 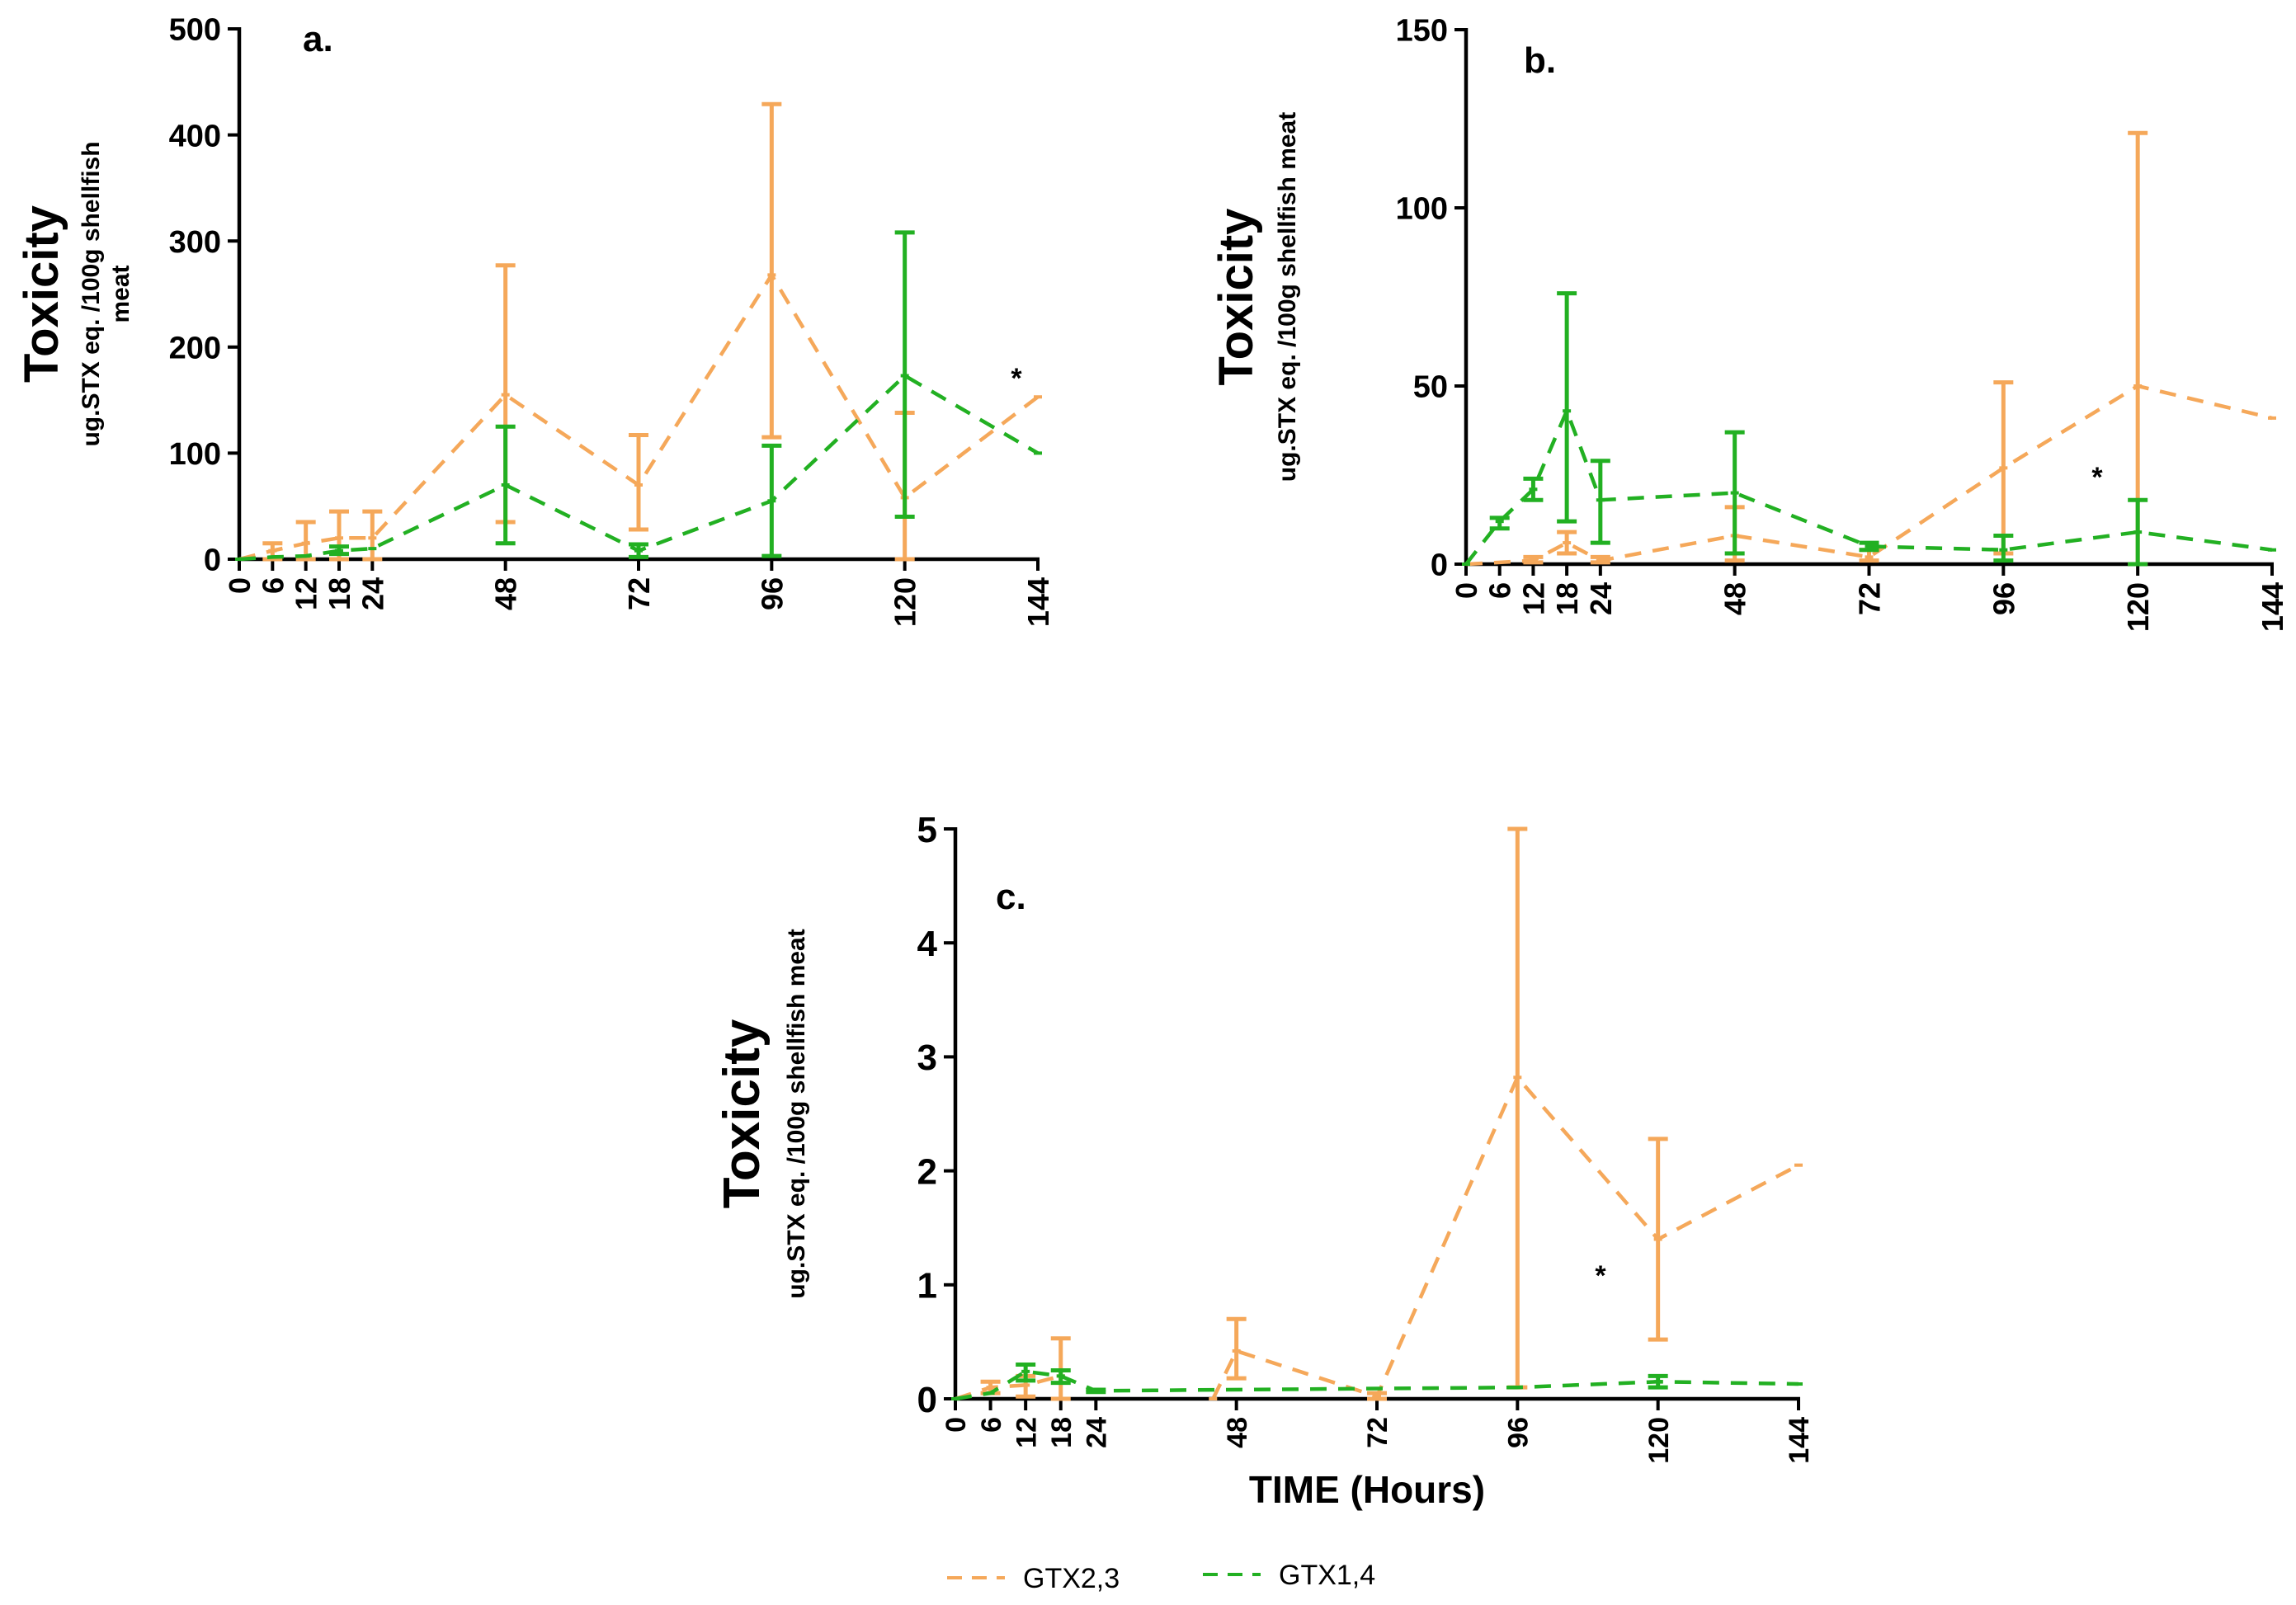 I want to click on y-tick-label: 200, so click(x=195, y=348).